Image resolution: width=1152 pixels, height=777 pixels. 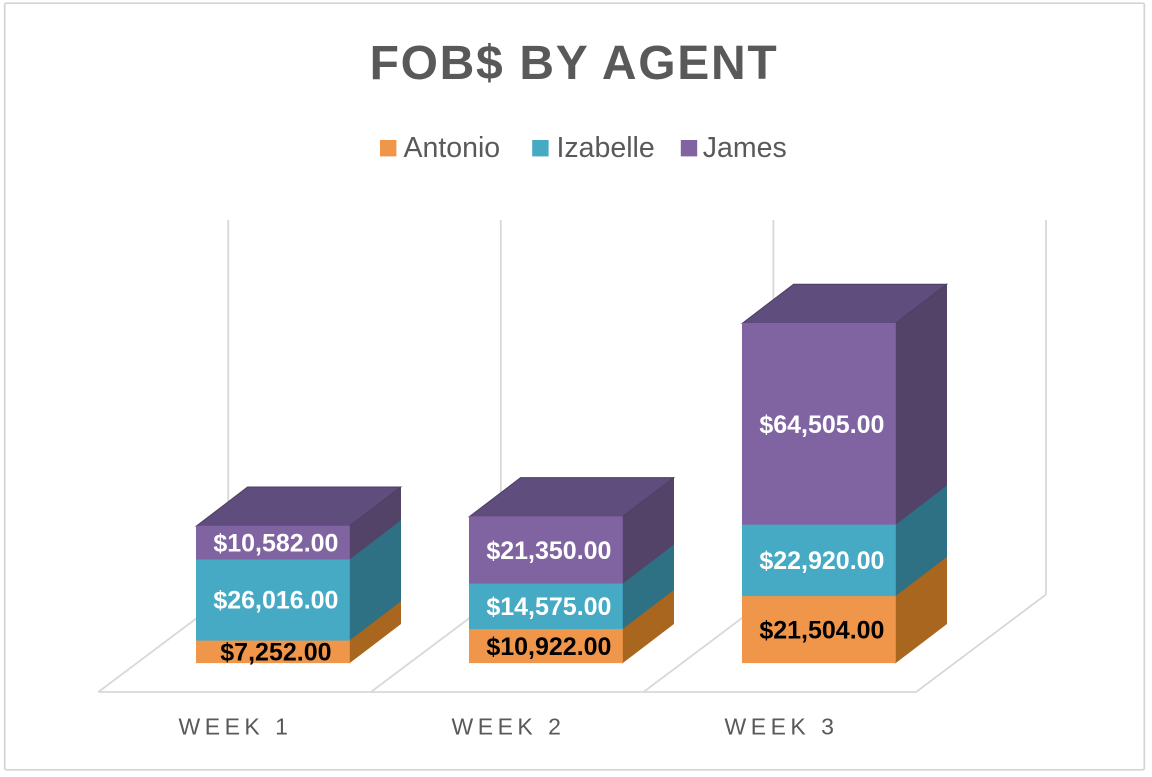 I want to click on svg-text: $26,016.00, so click(x=275, y=601).